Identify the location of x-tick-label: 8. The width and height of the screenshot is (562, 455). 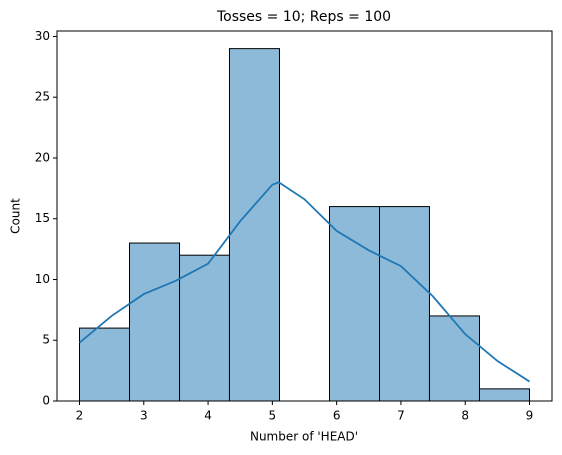
(465, 416).